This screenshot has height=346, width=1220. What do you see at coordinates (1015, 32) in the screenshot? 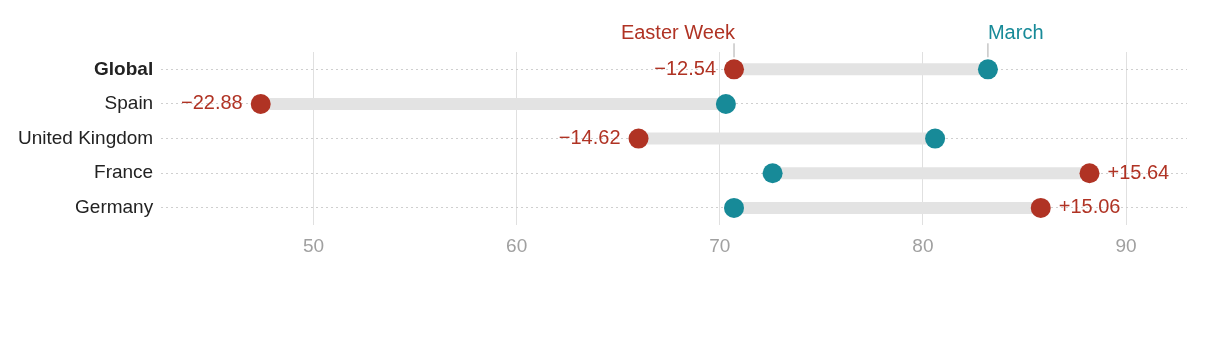
I see `series-label: March` at bounding box center [1015, 32].